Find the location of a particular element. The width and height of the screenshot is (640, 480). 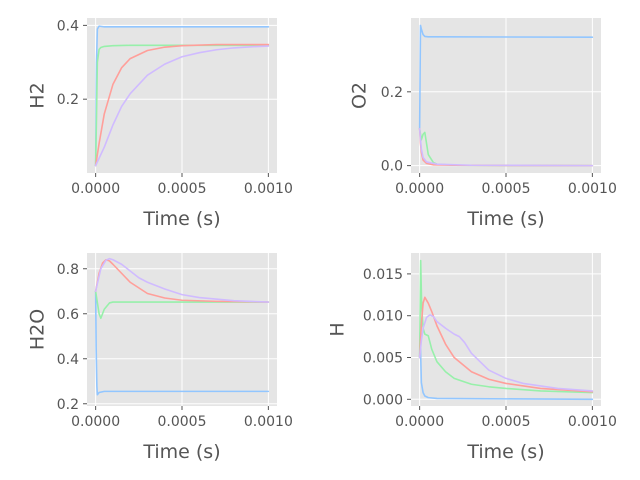

y-tick-label: 0.005 is located at coordinates (383, 359).